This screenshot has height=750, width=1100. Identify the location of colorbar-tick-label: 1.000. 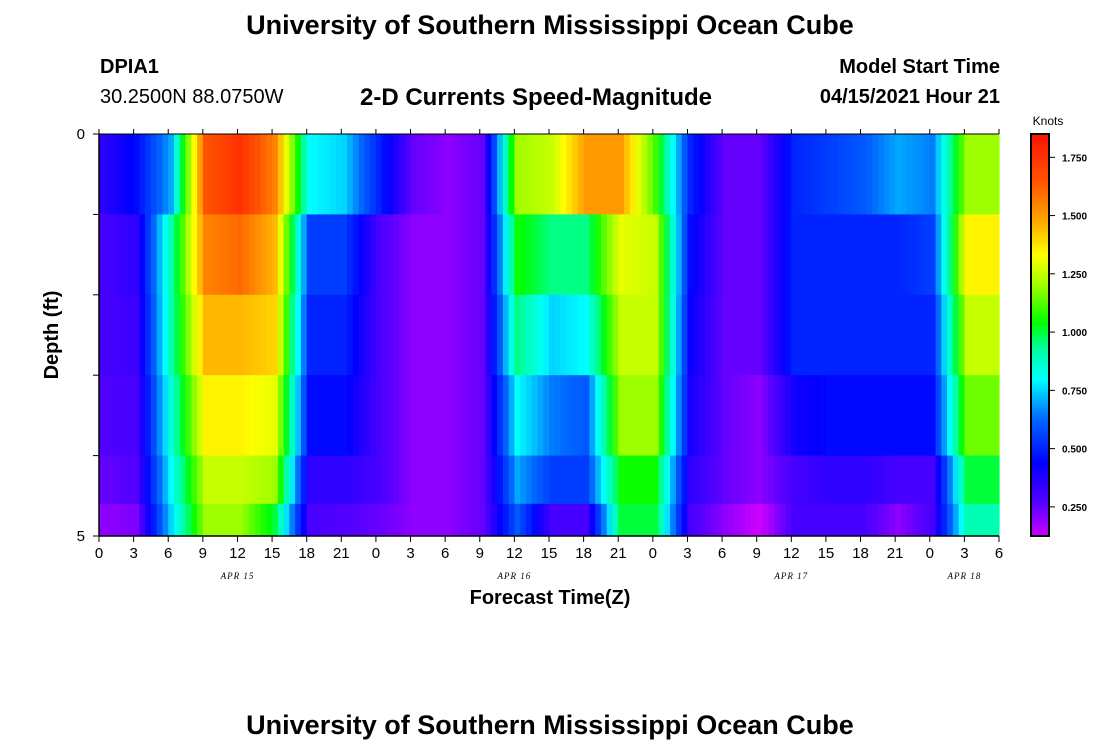
(1074, 333).